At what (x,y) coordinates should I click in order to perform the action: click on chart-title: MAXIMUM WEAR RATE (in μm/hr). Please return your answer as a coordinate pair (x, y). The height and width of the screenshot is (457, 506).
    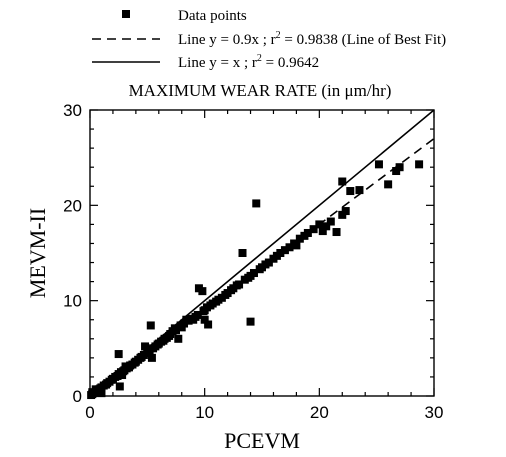
    Looking at the image, I should click on (260, 90).